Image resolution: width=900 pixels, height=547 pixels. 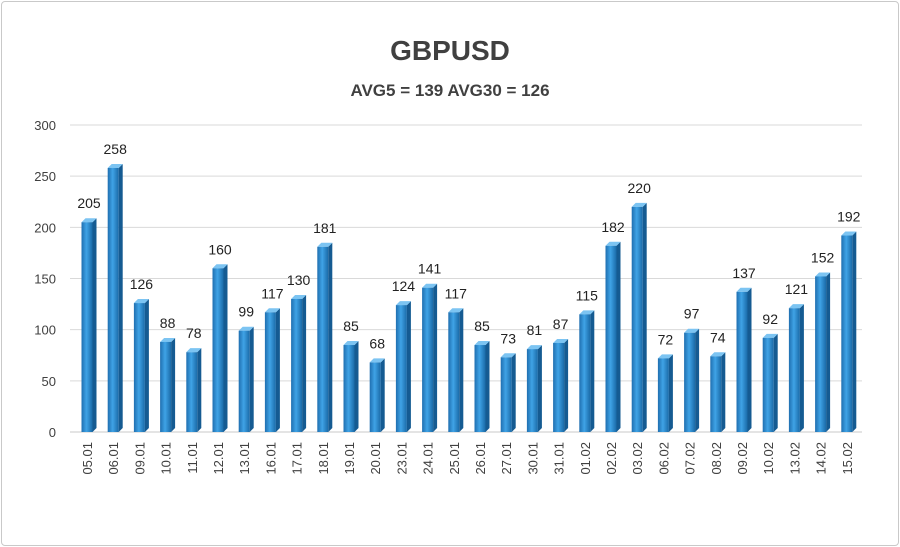 What do you see at coordinates (377, 343) in the screenshot?
I see `data-label: 68` at bounding box center [377, 343].